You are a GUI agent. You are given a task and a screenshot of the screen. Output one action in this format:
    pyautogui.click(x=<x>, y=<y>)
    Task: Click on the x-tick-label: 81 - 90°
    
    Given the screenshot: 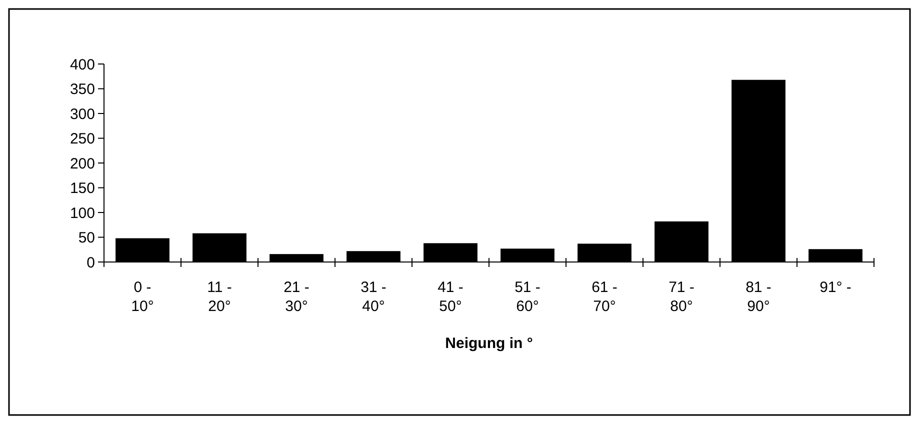 What is the action you would take?
    pyautogui.click(x=759, y=297)
    